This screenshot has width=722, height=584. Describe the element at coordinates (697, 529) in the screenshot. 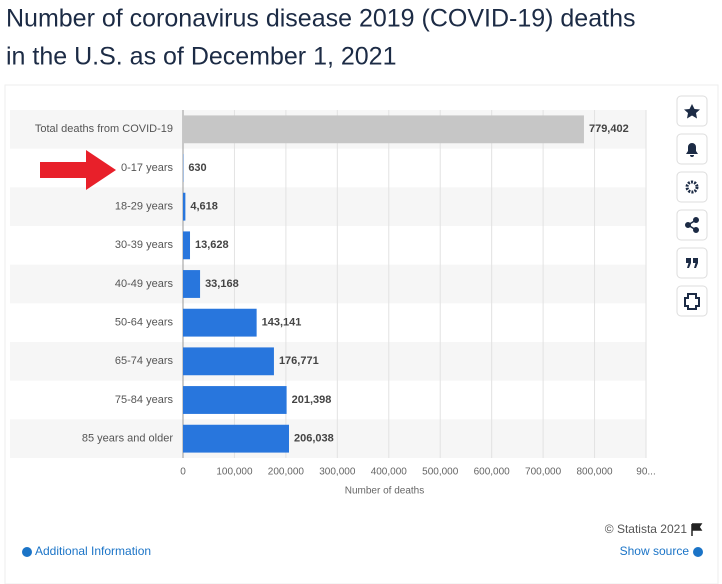

I see `flag-icon` at that location.